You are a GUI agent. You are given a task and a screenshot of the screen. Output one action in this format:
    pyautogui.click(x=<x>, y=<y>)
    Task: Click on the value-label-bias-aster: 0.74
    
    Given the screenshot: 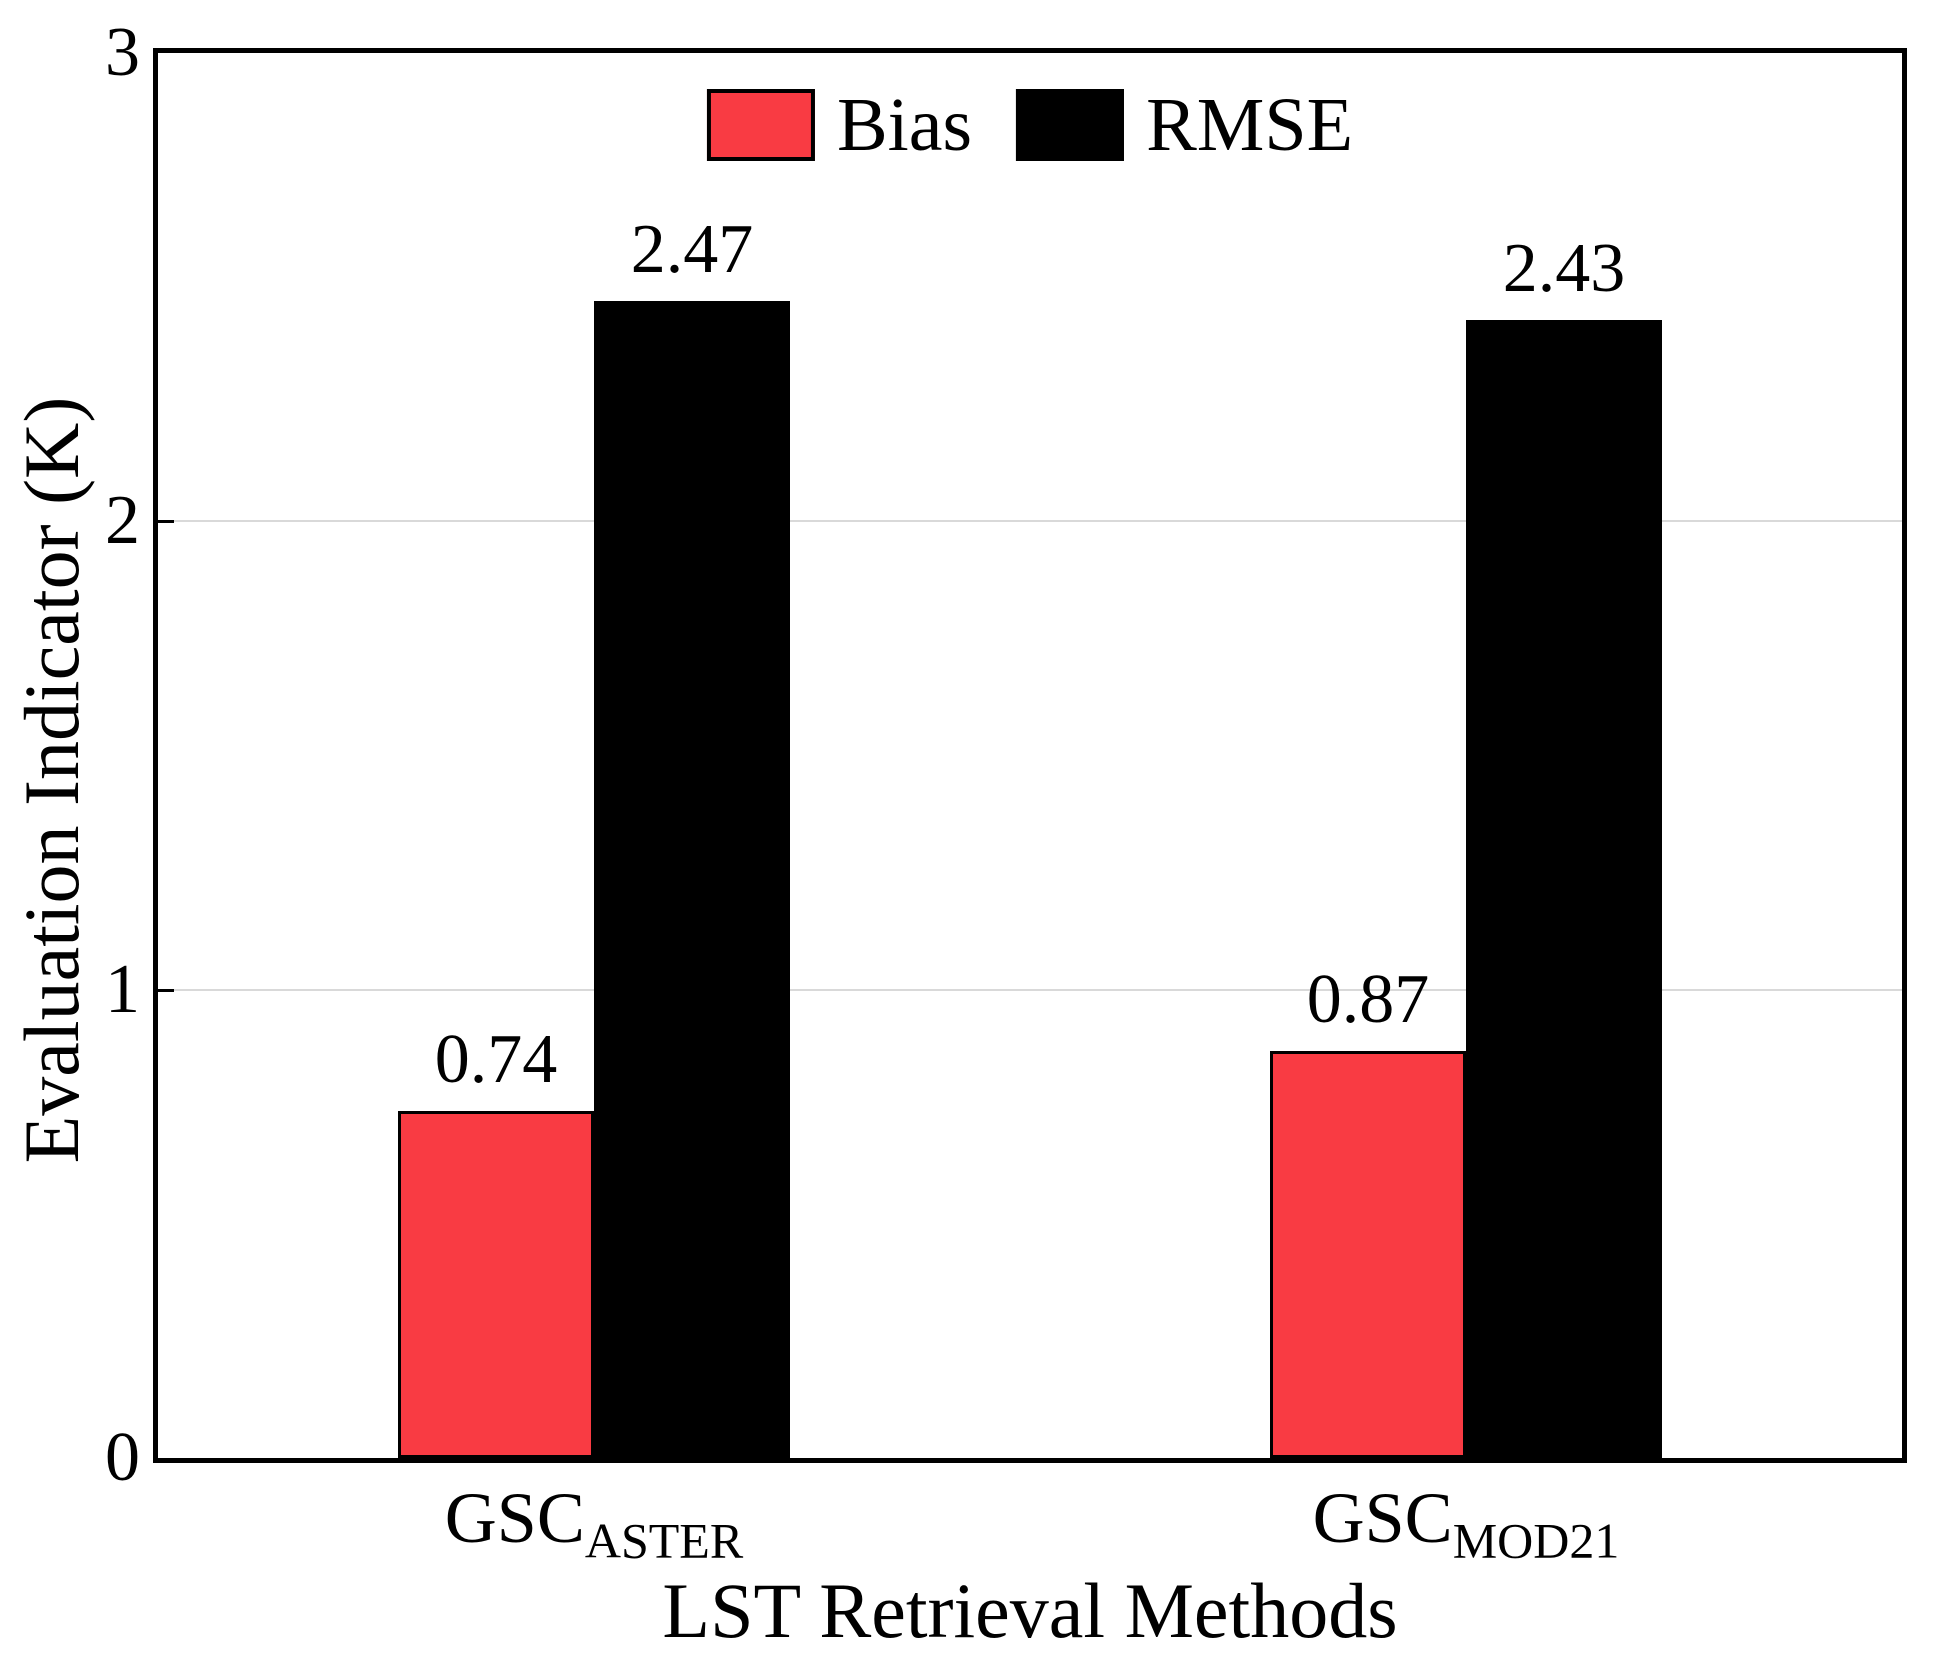 What is the action you would take?
    pyautogui.click(x=496, y=1060)
    